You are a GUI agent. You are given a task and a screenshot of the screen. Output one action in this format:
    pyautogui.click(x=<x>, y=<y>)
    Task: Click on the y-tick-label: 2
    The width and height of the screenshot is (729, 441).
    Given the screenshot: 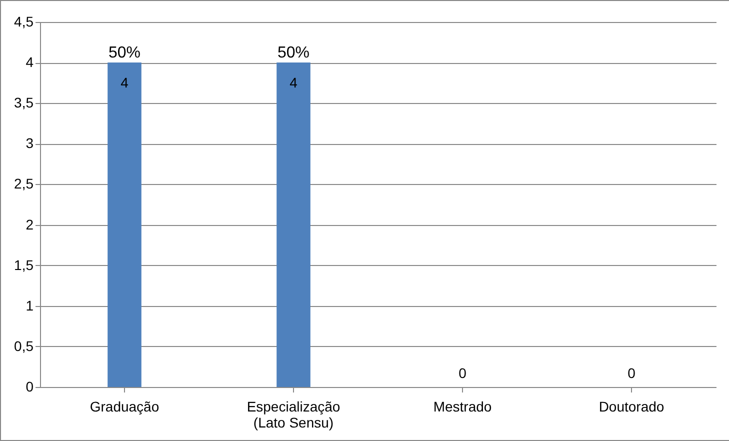 What is the action you would take?
    pyautogui.click(x=30, y=224)
    